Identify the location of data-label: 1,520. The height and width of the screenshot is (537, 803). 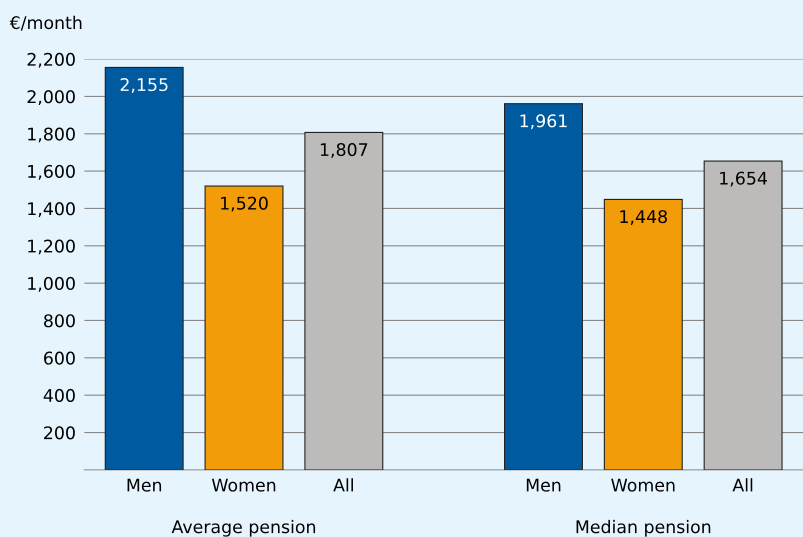
(244, 204).